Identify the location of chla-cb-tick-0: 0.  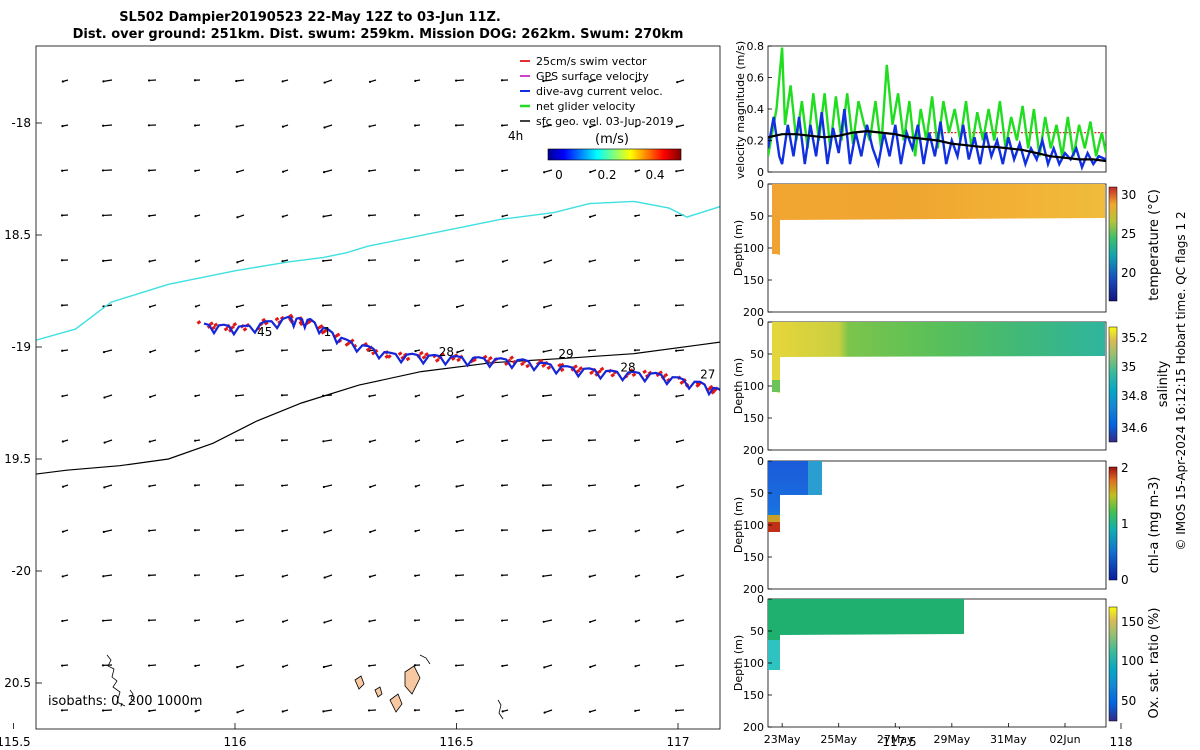
(1125, 580).